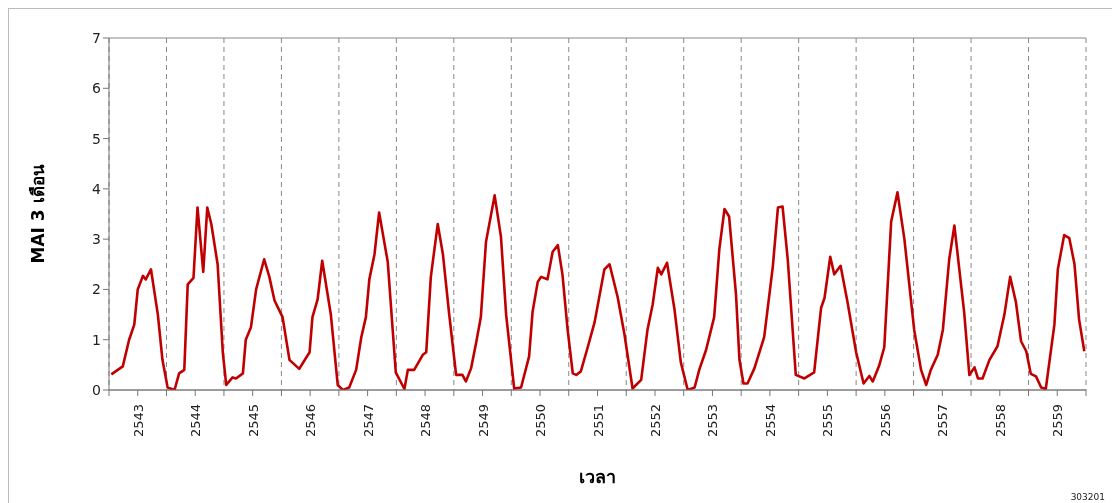  Describe the element at coordinates (37, 214) in the screenshot. I see `y-axis-title: MAI 3 เดือน` at that location.